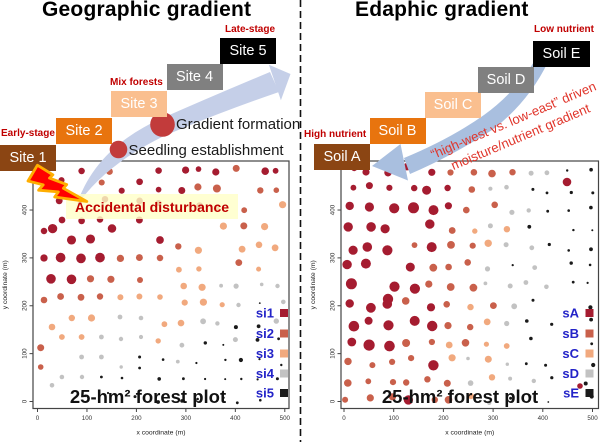 This screenshot has height=442, width=600. What do you see at coordinates (265, 373) in the screenshot?
I see `svg-text: si4` at bounding box center [265, 373].